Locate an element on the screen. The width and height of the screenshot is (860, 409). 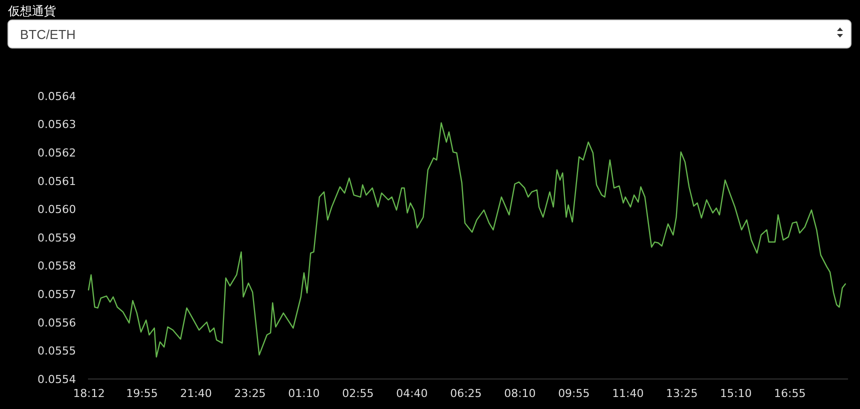
x-tick-label: 16:55 is located at coordinates (790, 393).